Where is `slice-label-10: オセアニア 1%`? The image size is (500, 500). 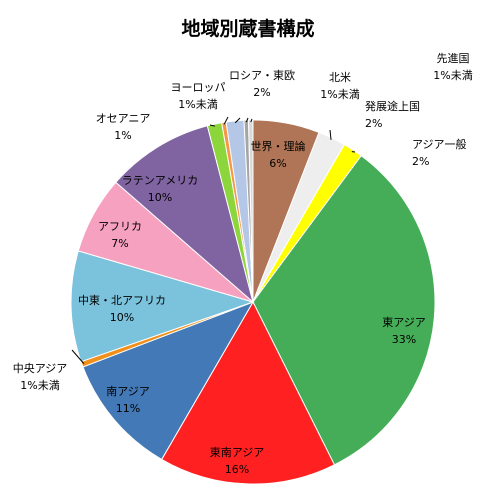 slice-label-10: オセアニア 1% is located at coordinates (123, 127).